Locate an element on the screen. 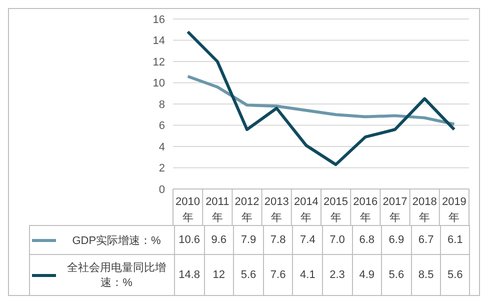  data-label: 4.1 is located at coordinates (307, 275).